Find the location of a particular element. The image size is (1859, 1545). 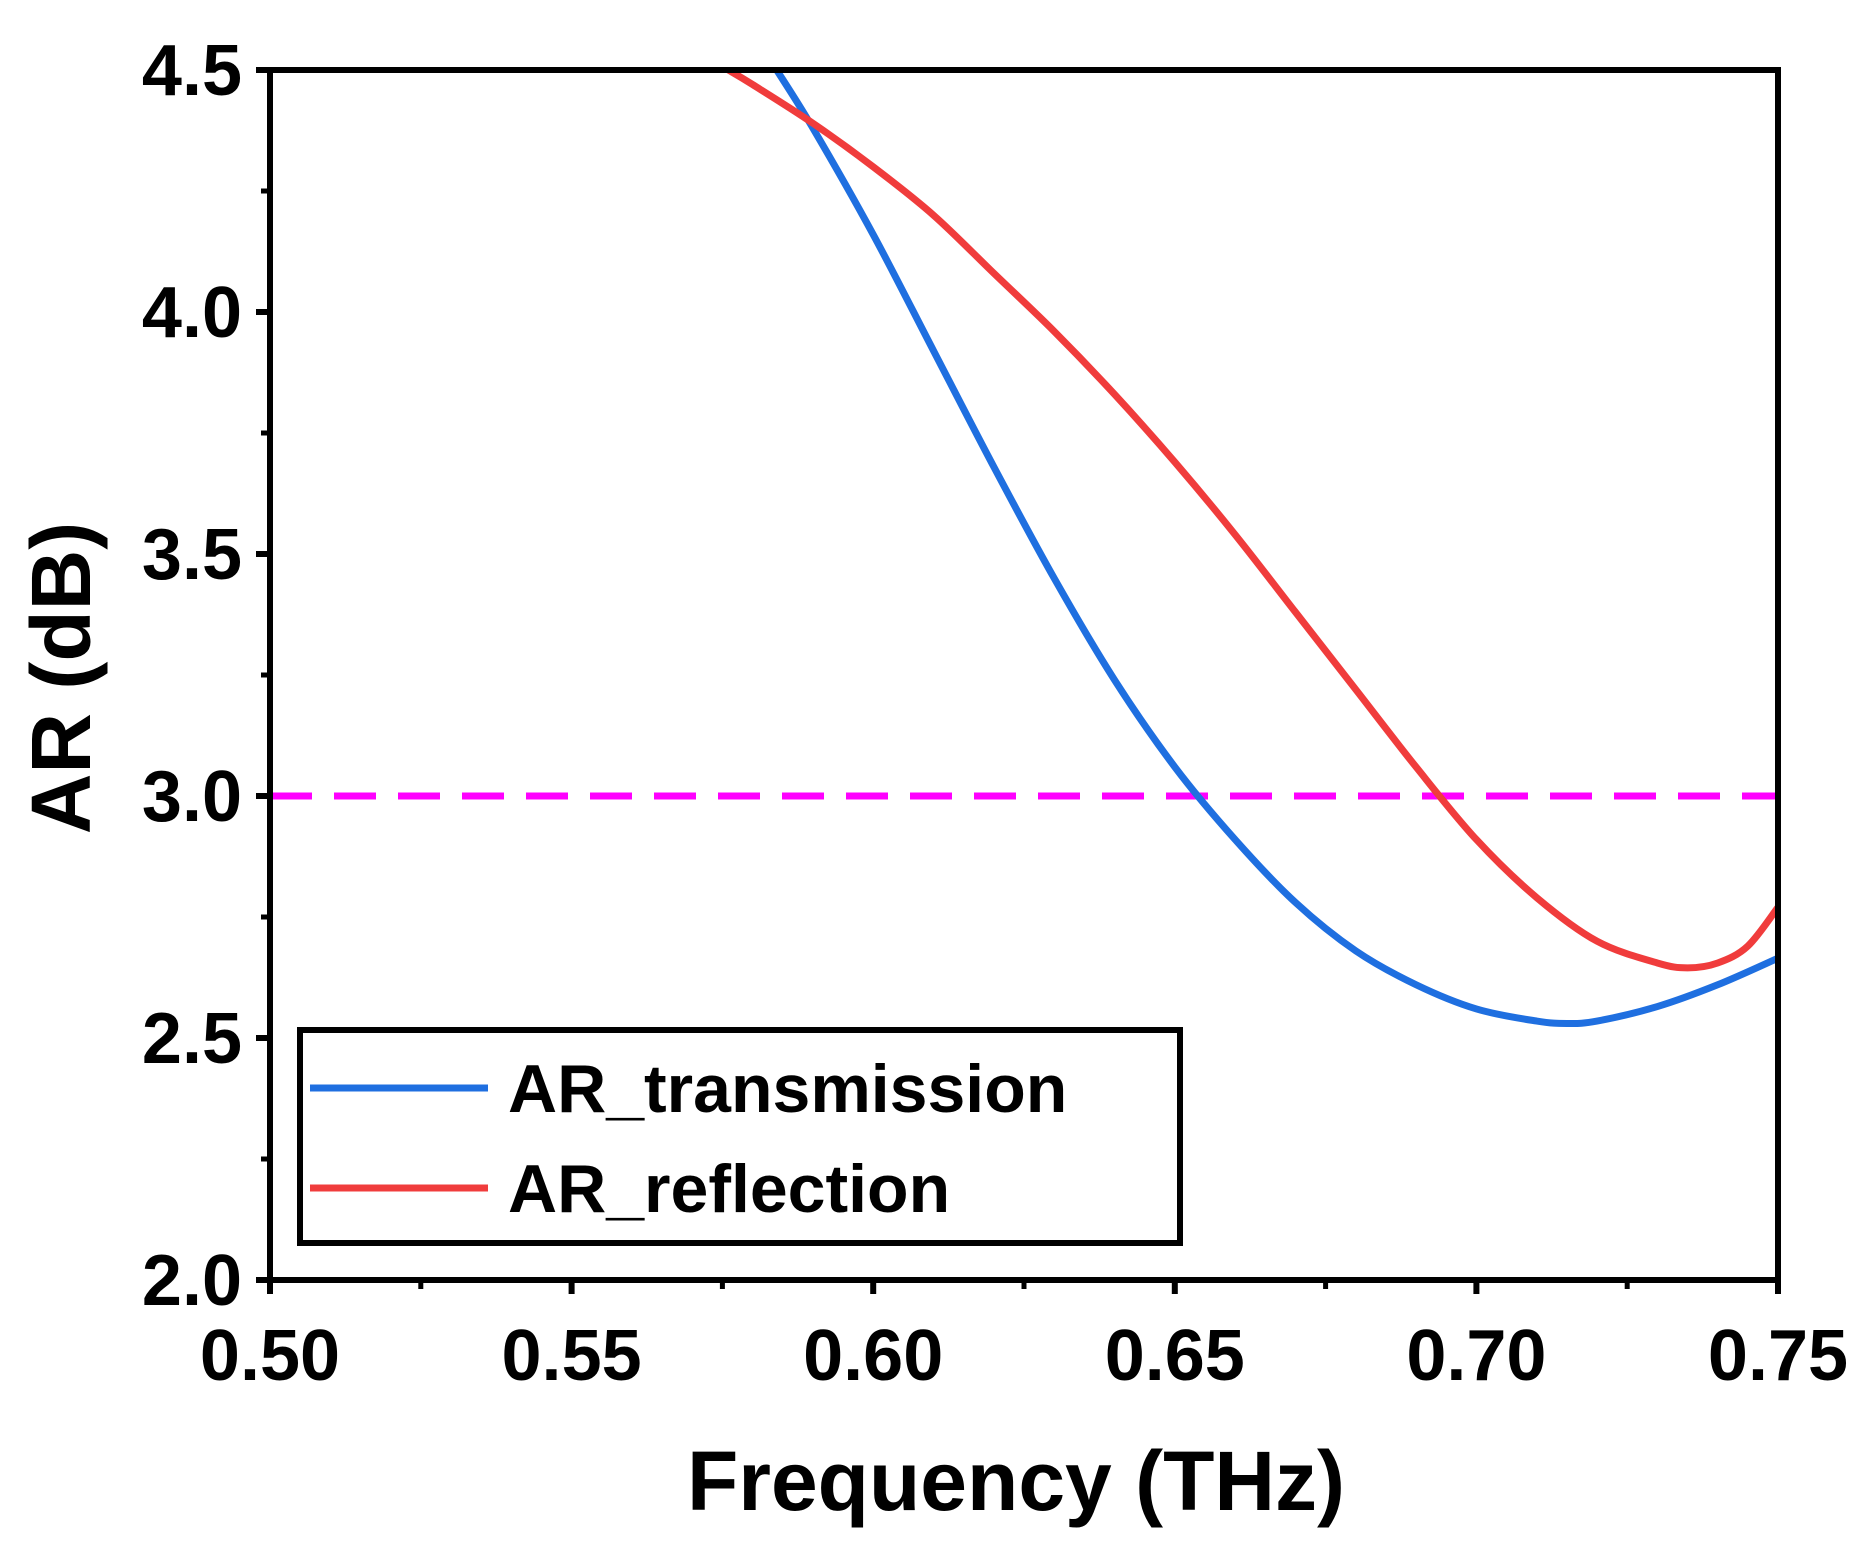

legend-label-ar-transmission: AR_transmission is located at coordinates (787, 1089).